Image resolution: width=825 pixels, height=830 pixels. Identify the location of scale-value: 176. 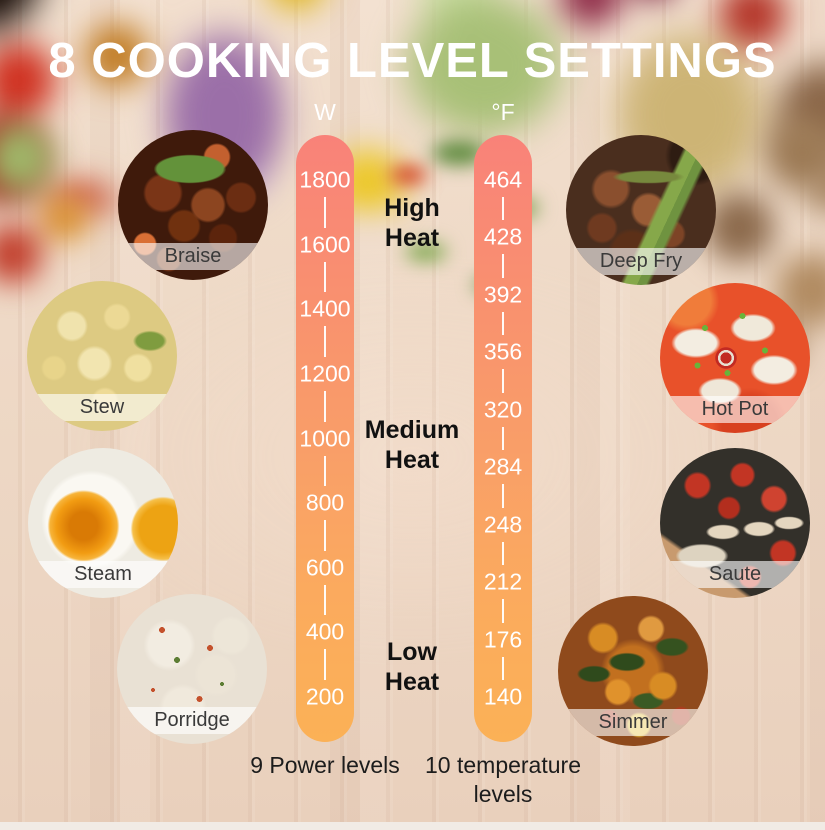
(503, 639).